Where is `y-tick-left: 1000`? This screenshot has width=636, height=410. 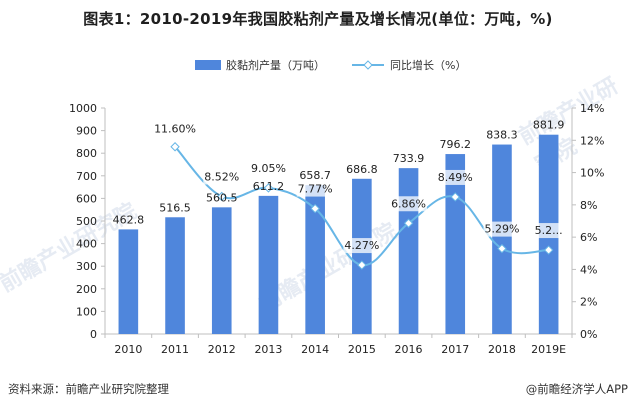 y-tick-left: 1000 is located at coordinates (83, 108).